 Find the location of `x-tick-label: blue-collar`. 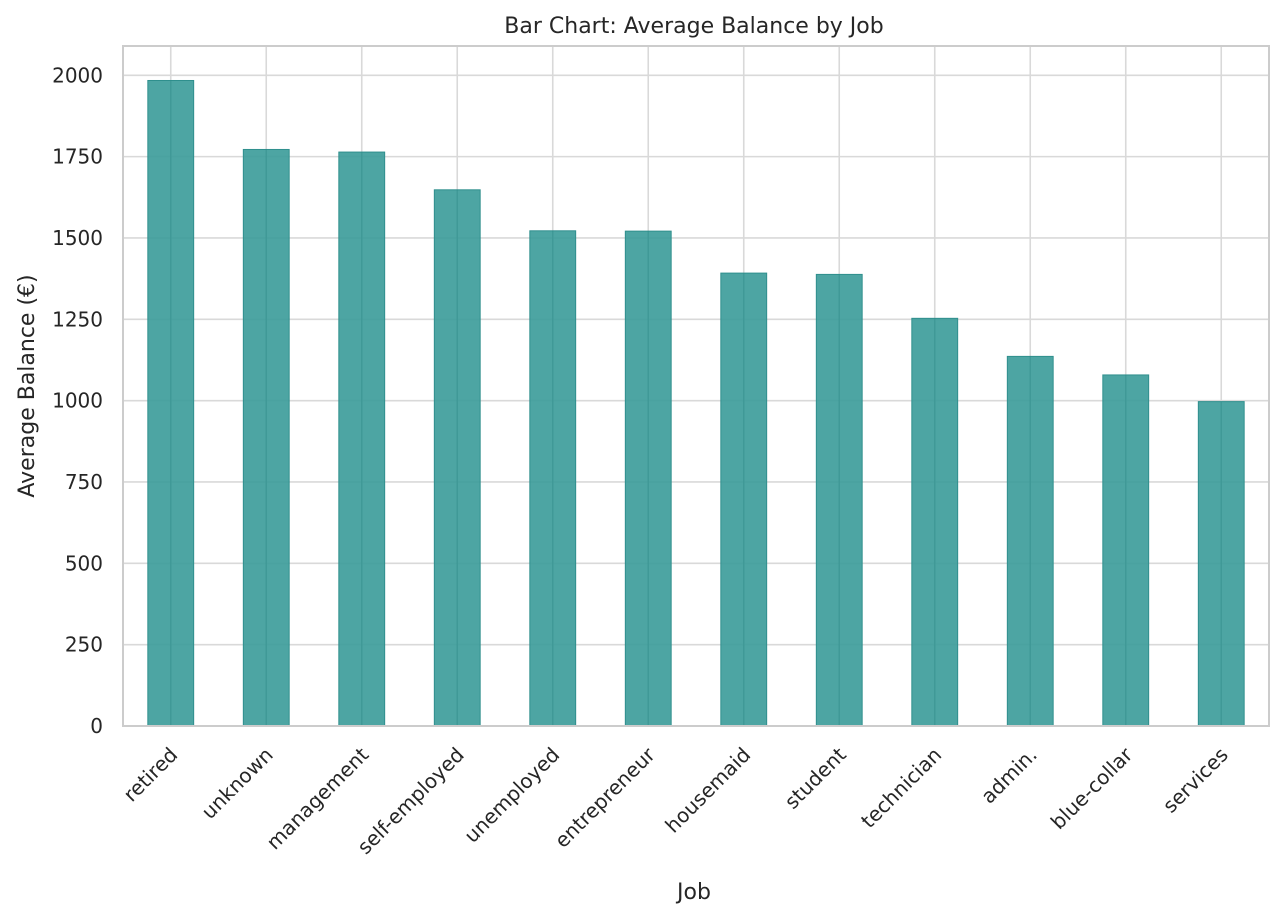

x-tick-label: blue-collar is located at coordinates (1092, 788).